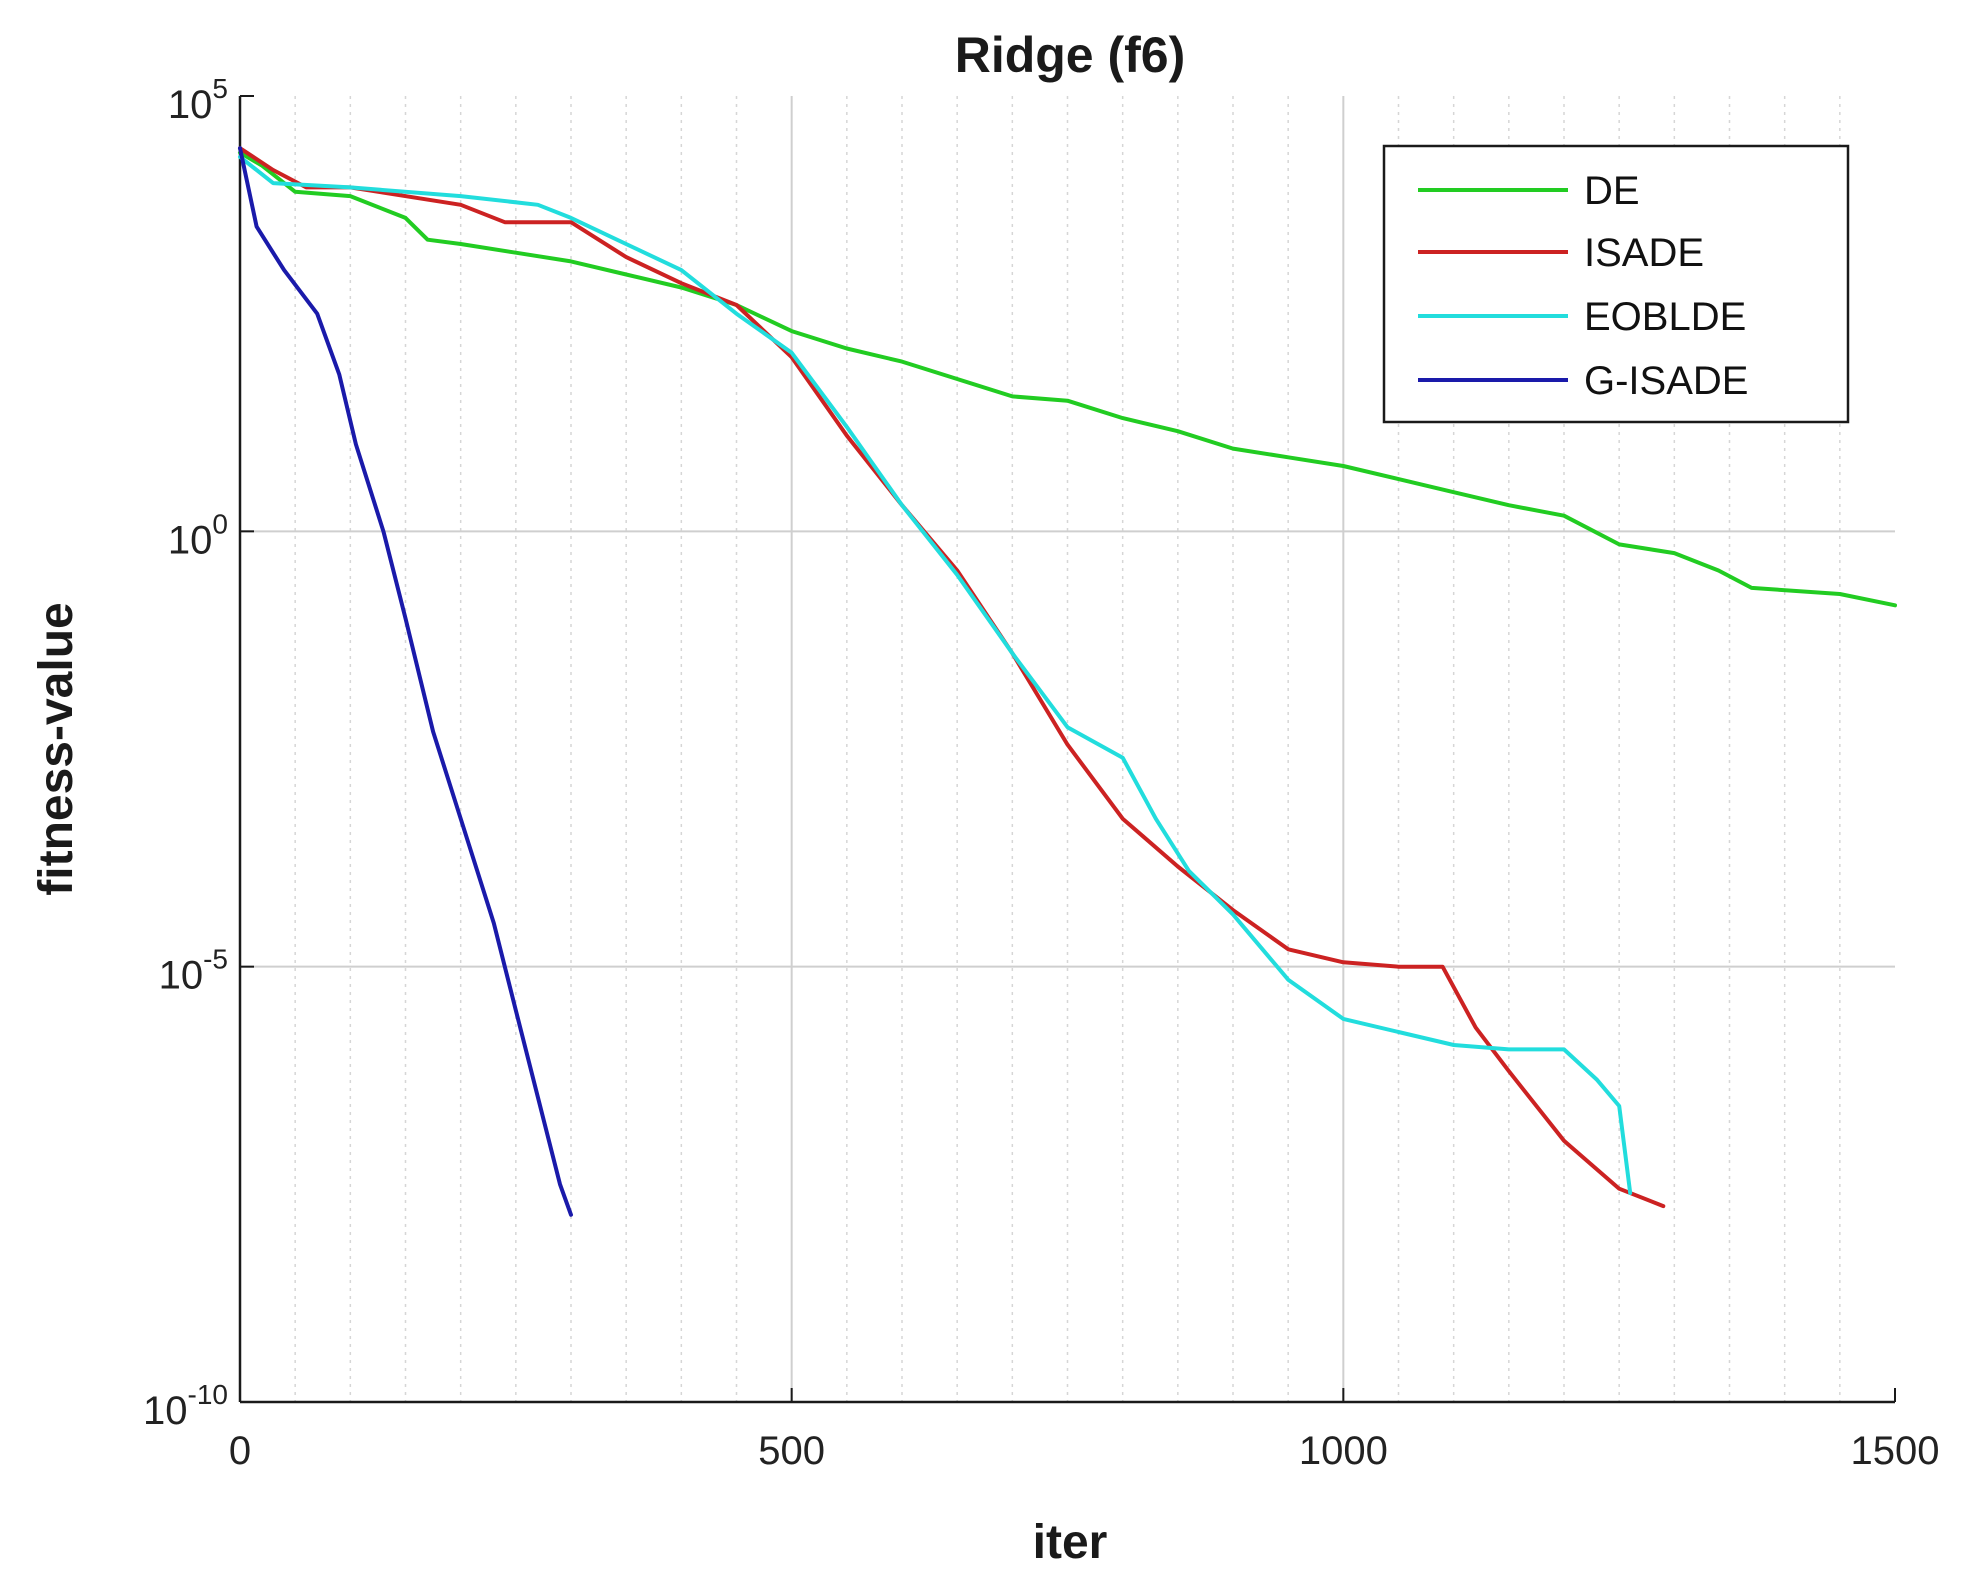  I want to click on legend: DE ISADE EOBLDE G-ISADE, so click(1616, 284).